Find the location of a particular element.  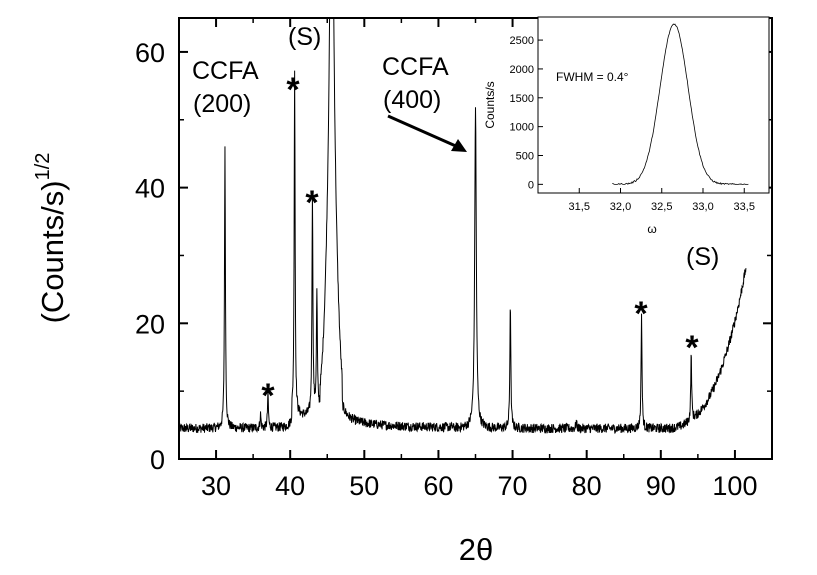

inset-x-axis-title: ω is located at coordinates (651, 229).